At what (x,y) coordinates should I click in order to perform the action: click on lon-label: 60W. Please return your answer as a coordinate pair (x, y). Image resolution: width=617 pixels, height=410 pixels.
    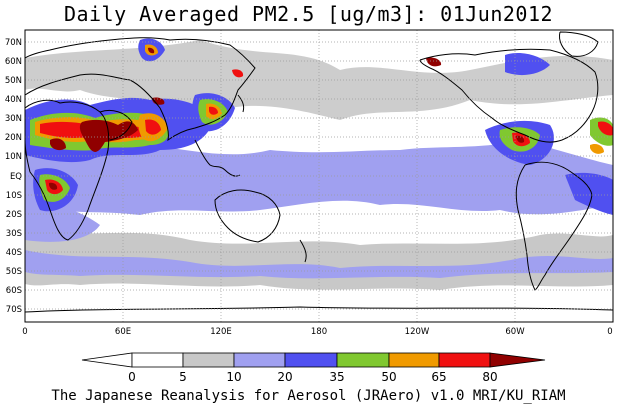
    Looking at the image, I should click on (515, 332).